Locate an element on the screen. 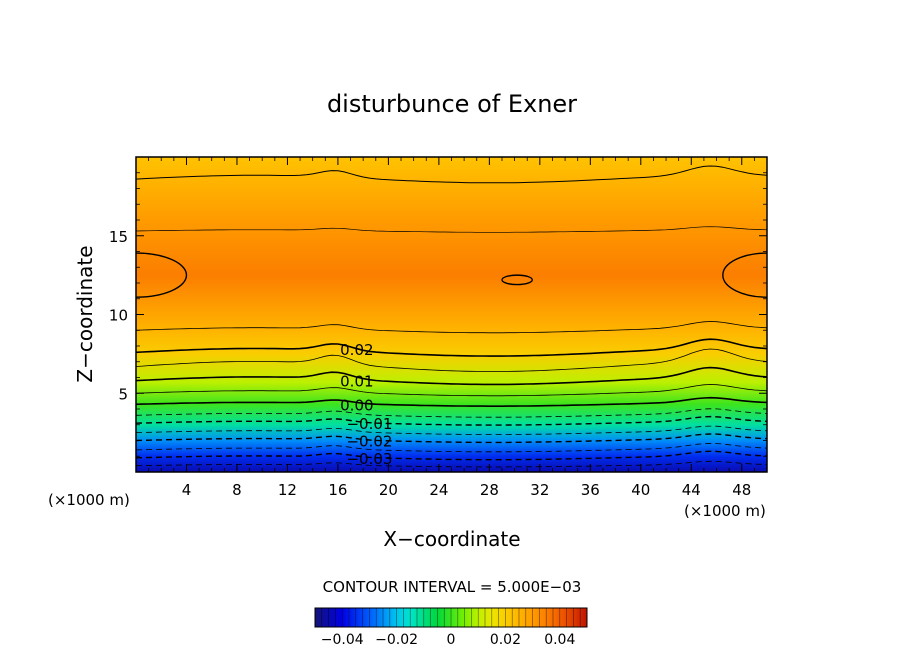 Image resolution: width=904 pixels, height=654 pixels. contour-label: 0.00 is located at coordinates (356, 405).